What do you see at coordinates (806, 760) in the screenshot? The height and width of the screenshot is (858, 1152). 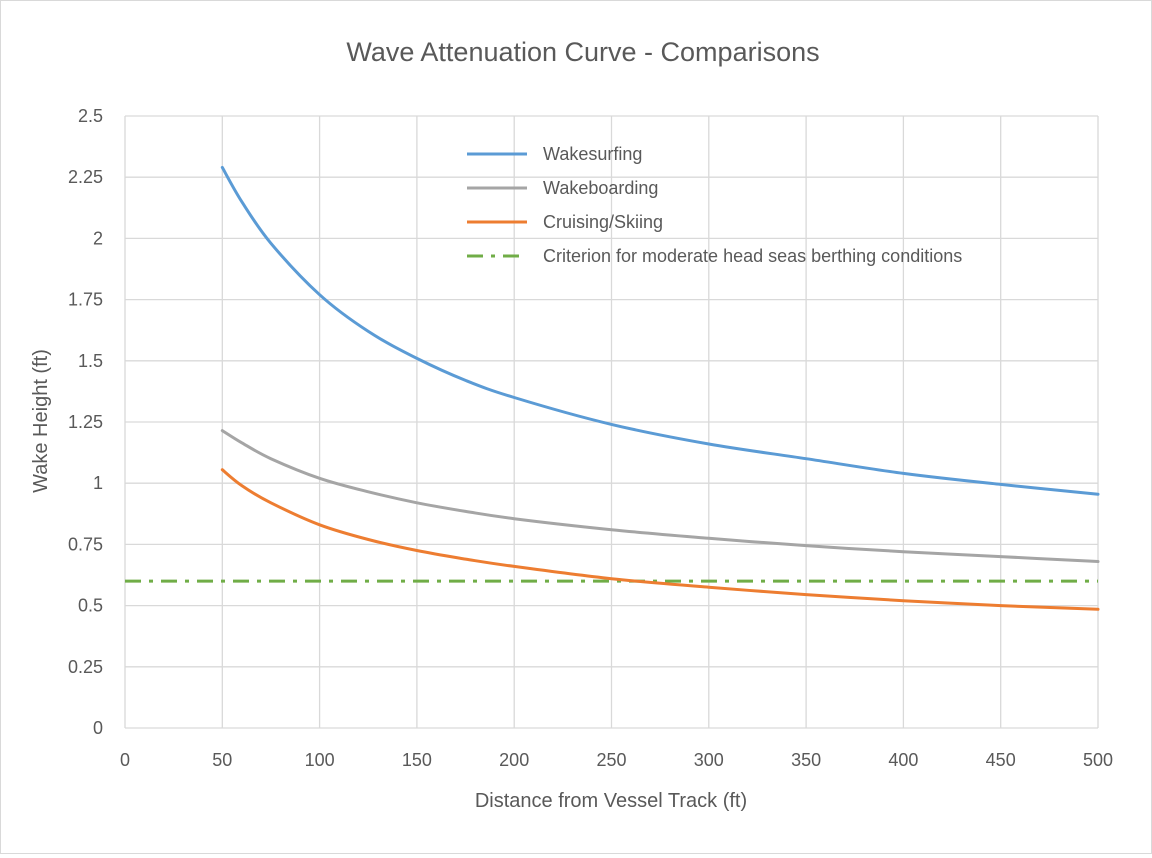 I see `x-tick-label: 350` at bounding box center [806, 760].